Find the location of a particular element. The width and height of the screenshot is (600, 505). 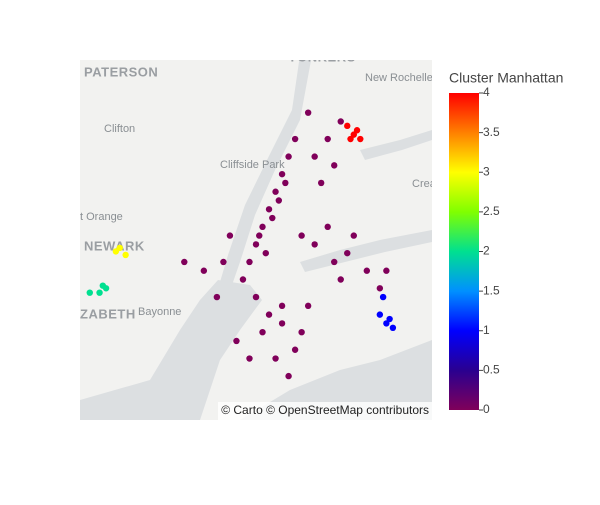

colorbar-tick-label: 0.5 is located at coordinates (491, 370).